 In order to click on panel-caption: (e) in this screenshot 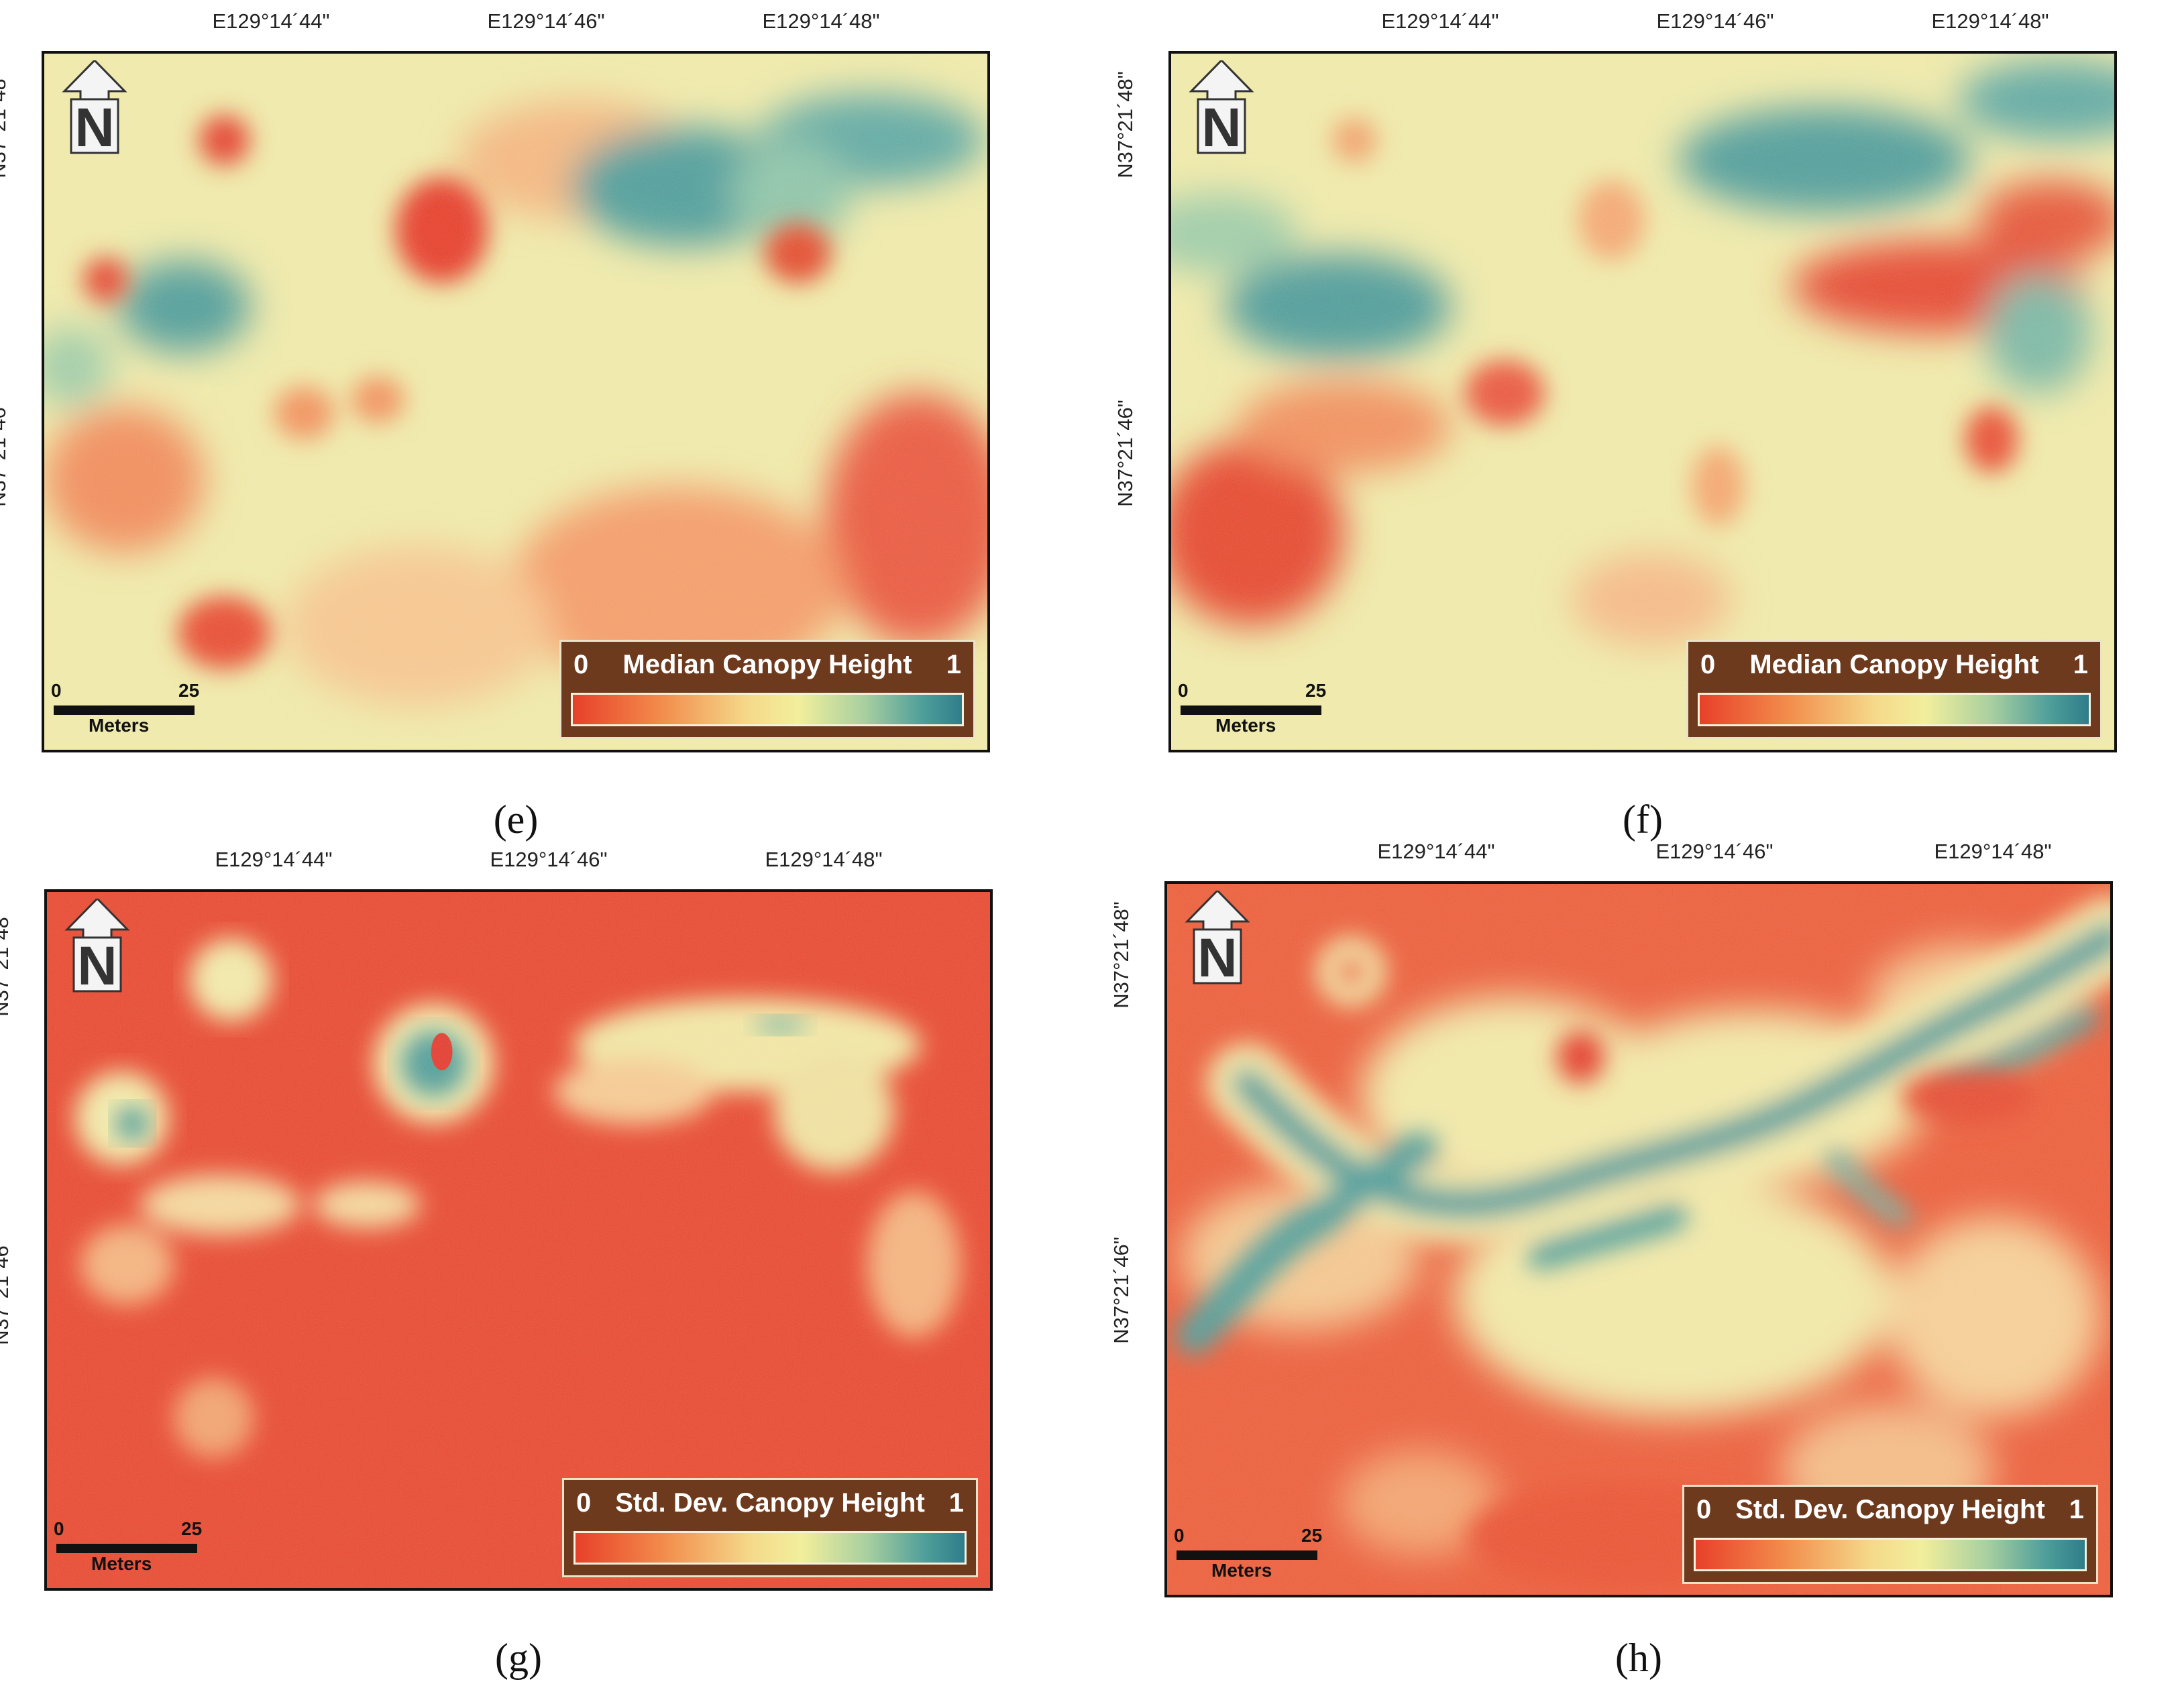, I will do `click(516, 819)`.